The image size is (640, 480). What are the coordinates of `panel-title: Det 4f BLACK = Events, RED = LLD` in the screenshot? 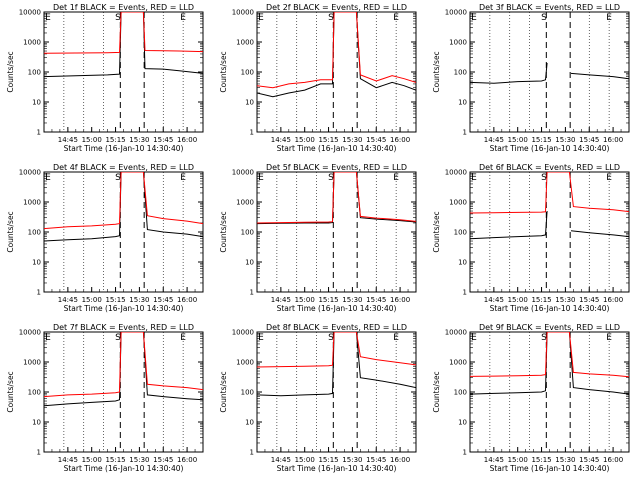 It's located at (123, 167).